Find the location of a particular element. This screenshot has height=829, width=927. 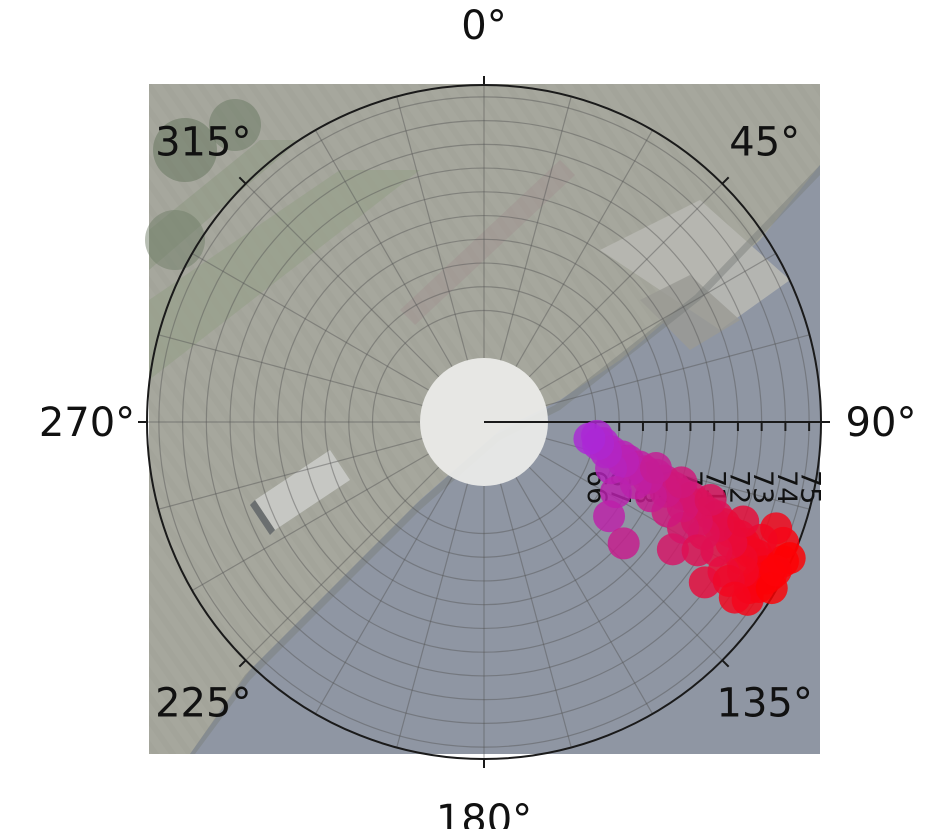

scatter-points is located at coordinates (689, 517).